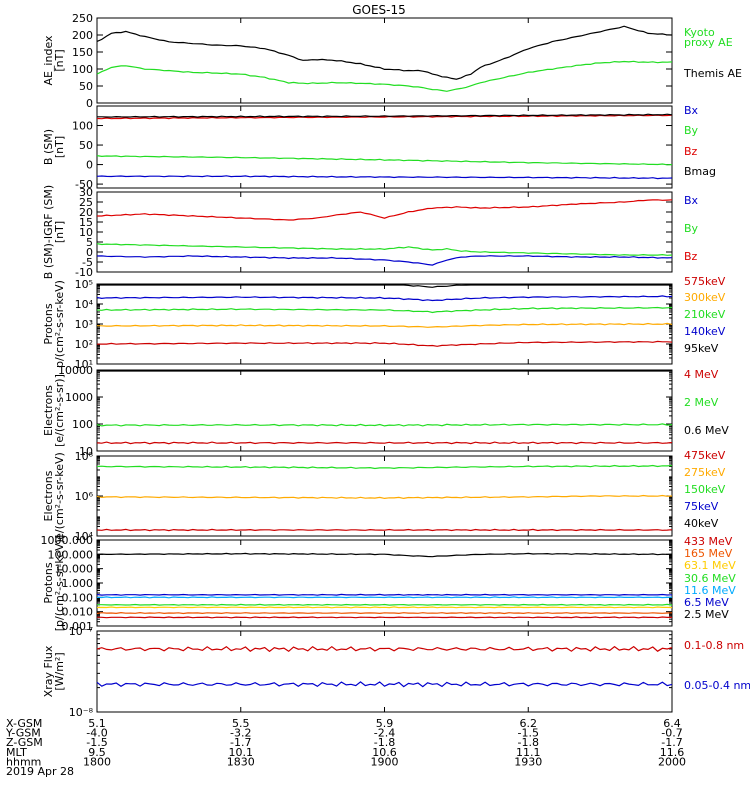 The image size is (750, 800). Describe the element at coordinates (384, 286) in the screenshot. I see `series-line-95kev` at that location.